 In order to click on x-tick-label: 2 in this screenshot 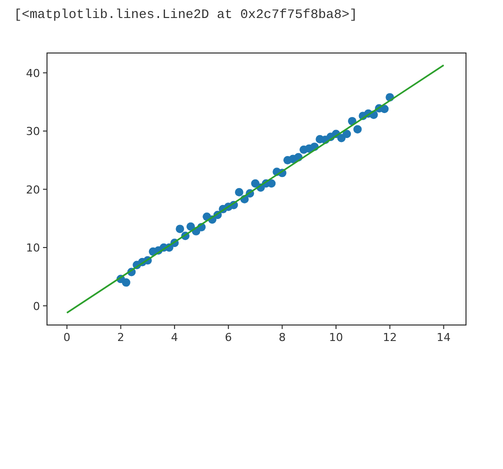, I will do `click(120, 337)`.